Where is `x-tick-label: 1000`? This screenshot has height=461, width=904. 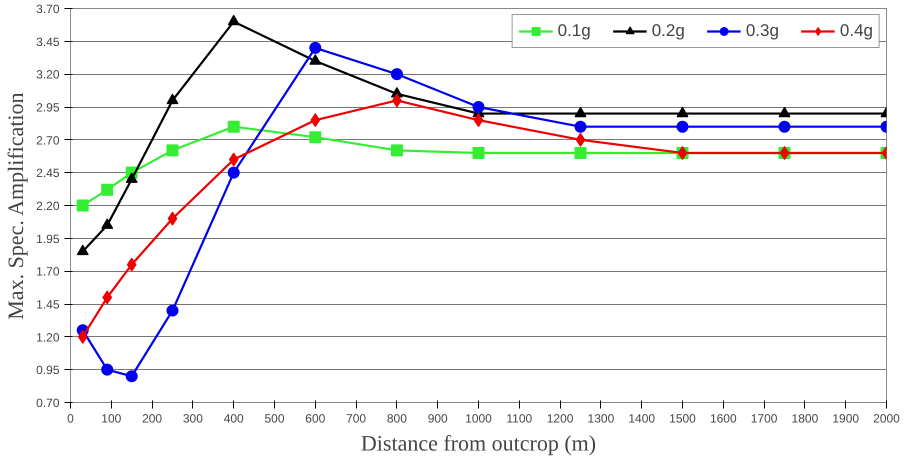 x-tick-label: 1000 is located at coordinates (478, 419).